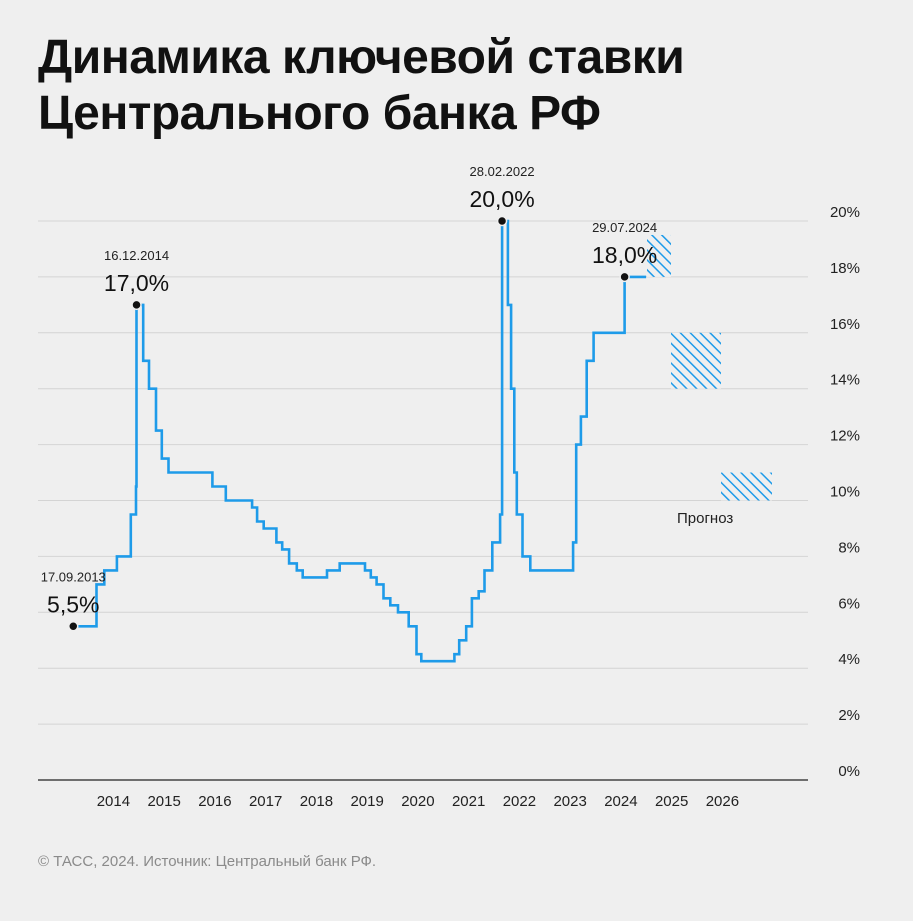  I want to click on annotation-value: 5,5%, so click(73, 604).